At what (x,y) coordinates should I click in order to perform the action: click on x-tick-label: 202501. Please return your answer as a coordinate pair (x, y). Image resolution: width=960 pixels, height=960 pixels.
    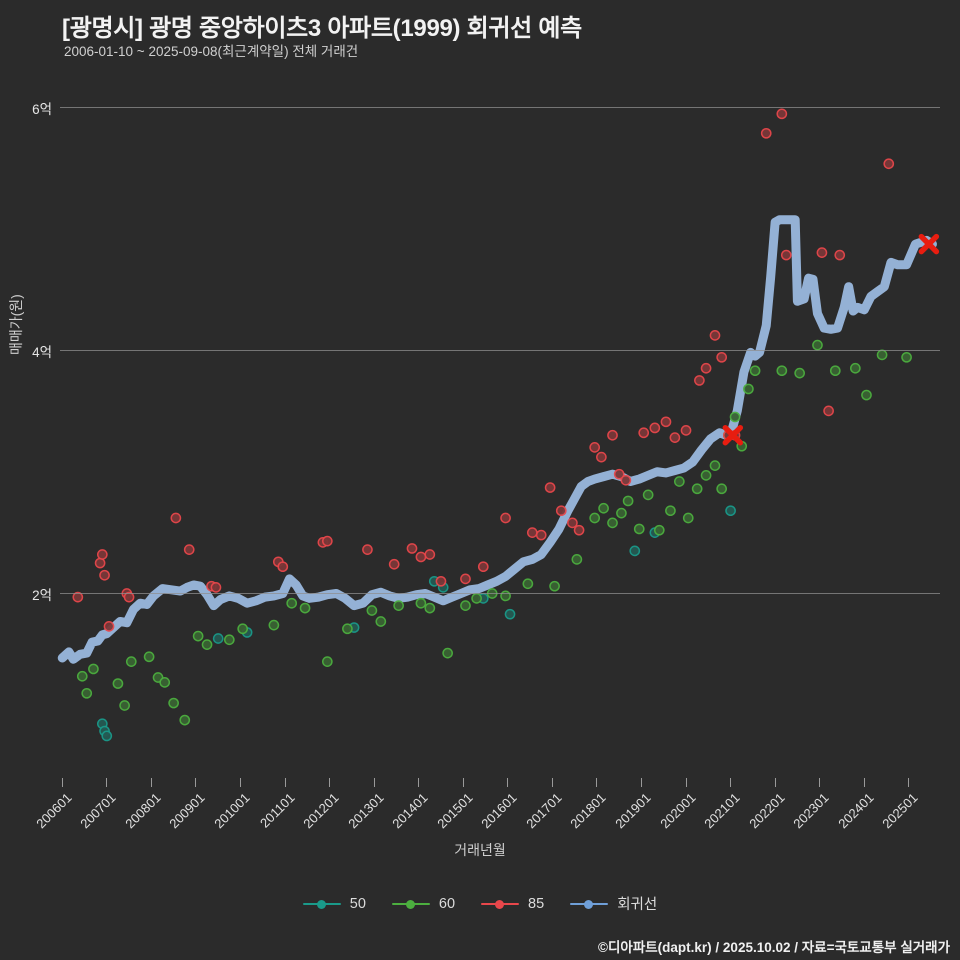
    Looking at the image, I should click on (900, 811).